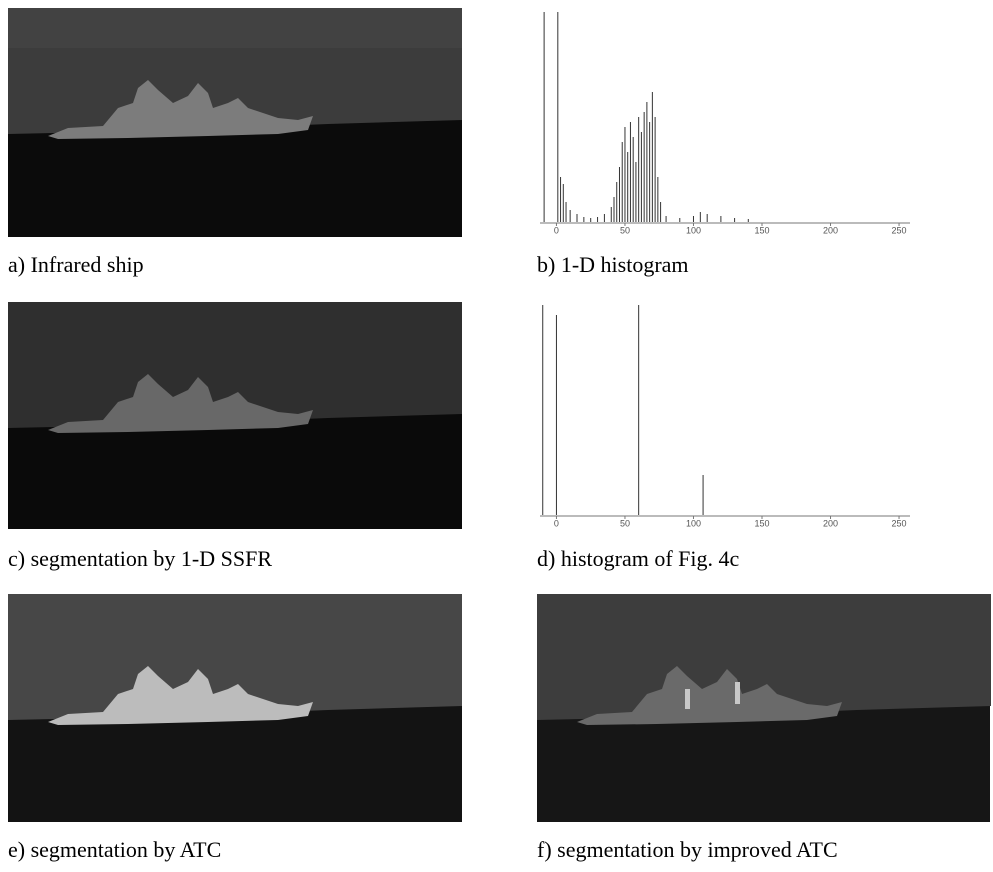 This screenshot has width=993, height=872. I want to click on caption: d) histogram of Fig. 4c, so click(638, 558).